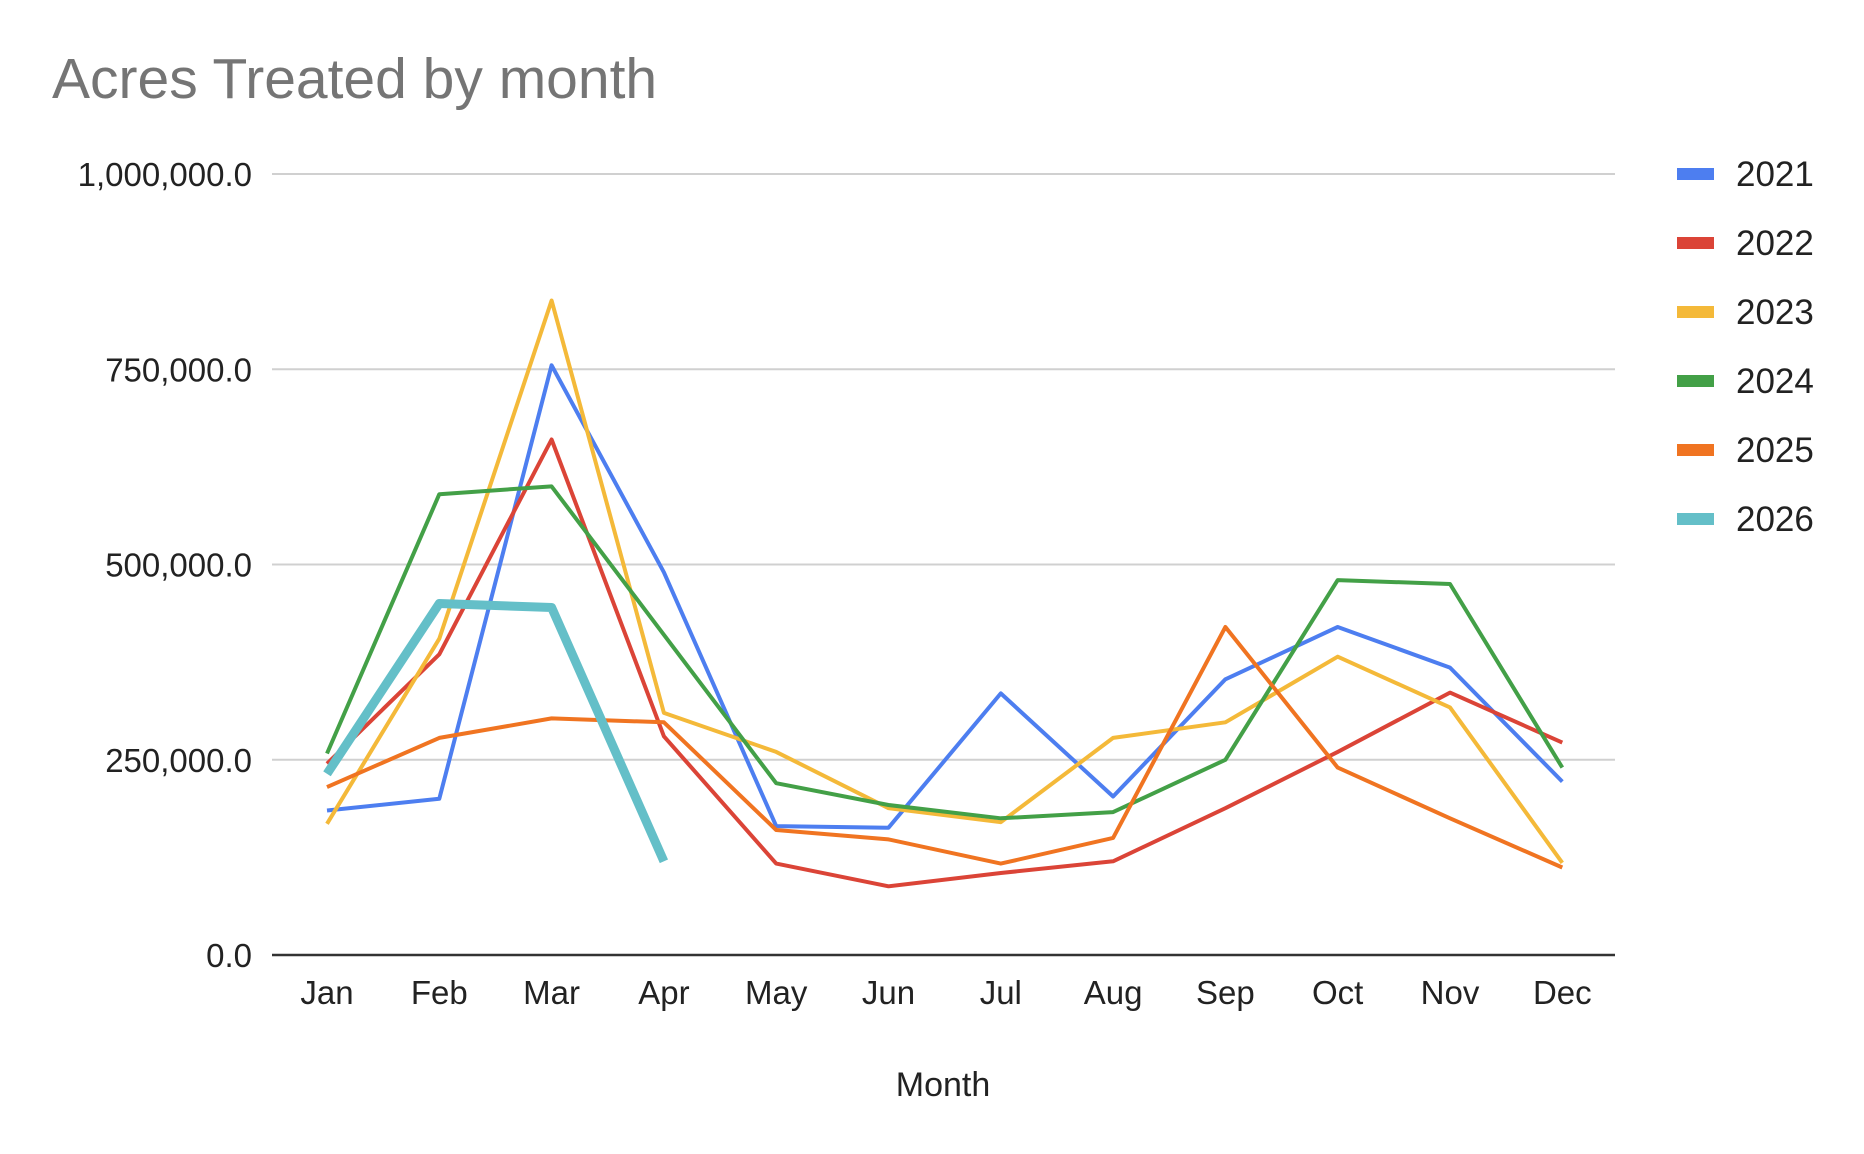  Describe the element at coordinates (945, 747) in the screenshot. I see `series-line-2025` at that location.